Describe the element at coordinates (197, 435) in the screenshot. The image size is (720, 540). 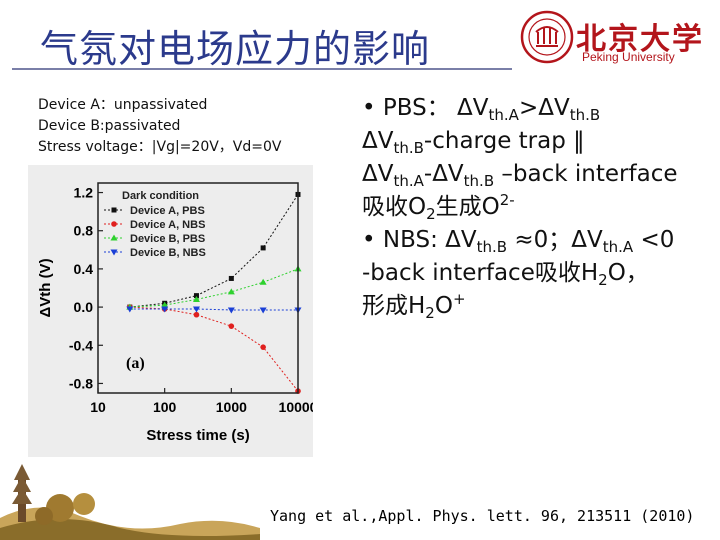
I see `x-axis-label: Stress time (s)` at that location.